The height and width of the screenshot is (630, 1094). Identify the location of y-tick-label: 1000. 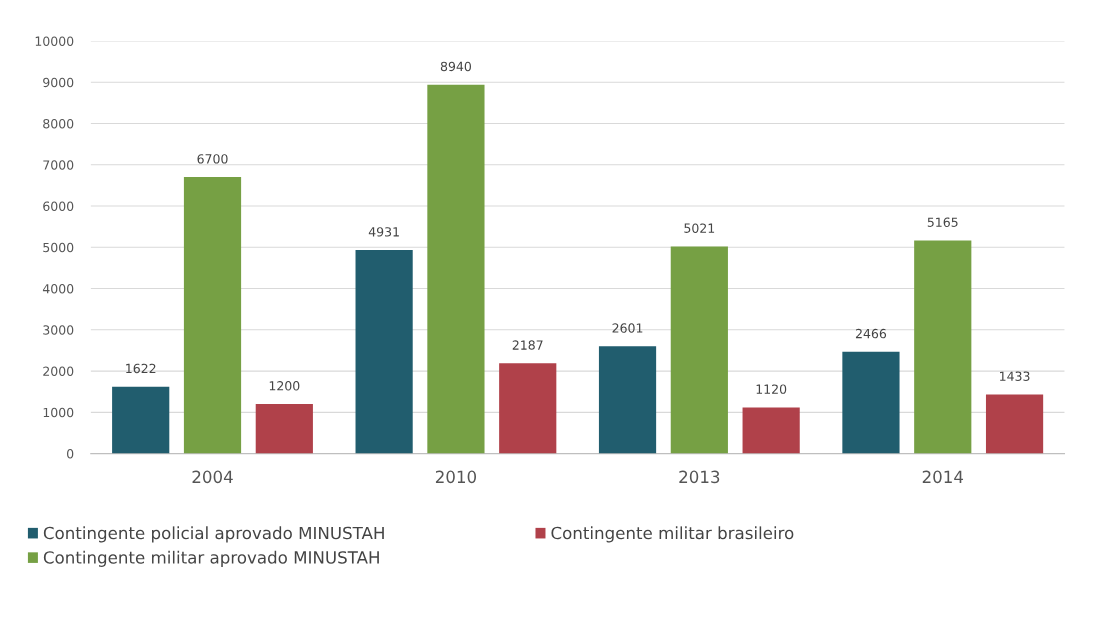
(58, 412).